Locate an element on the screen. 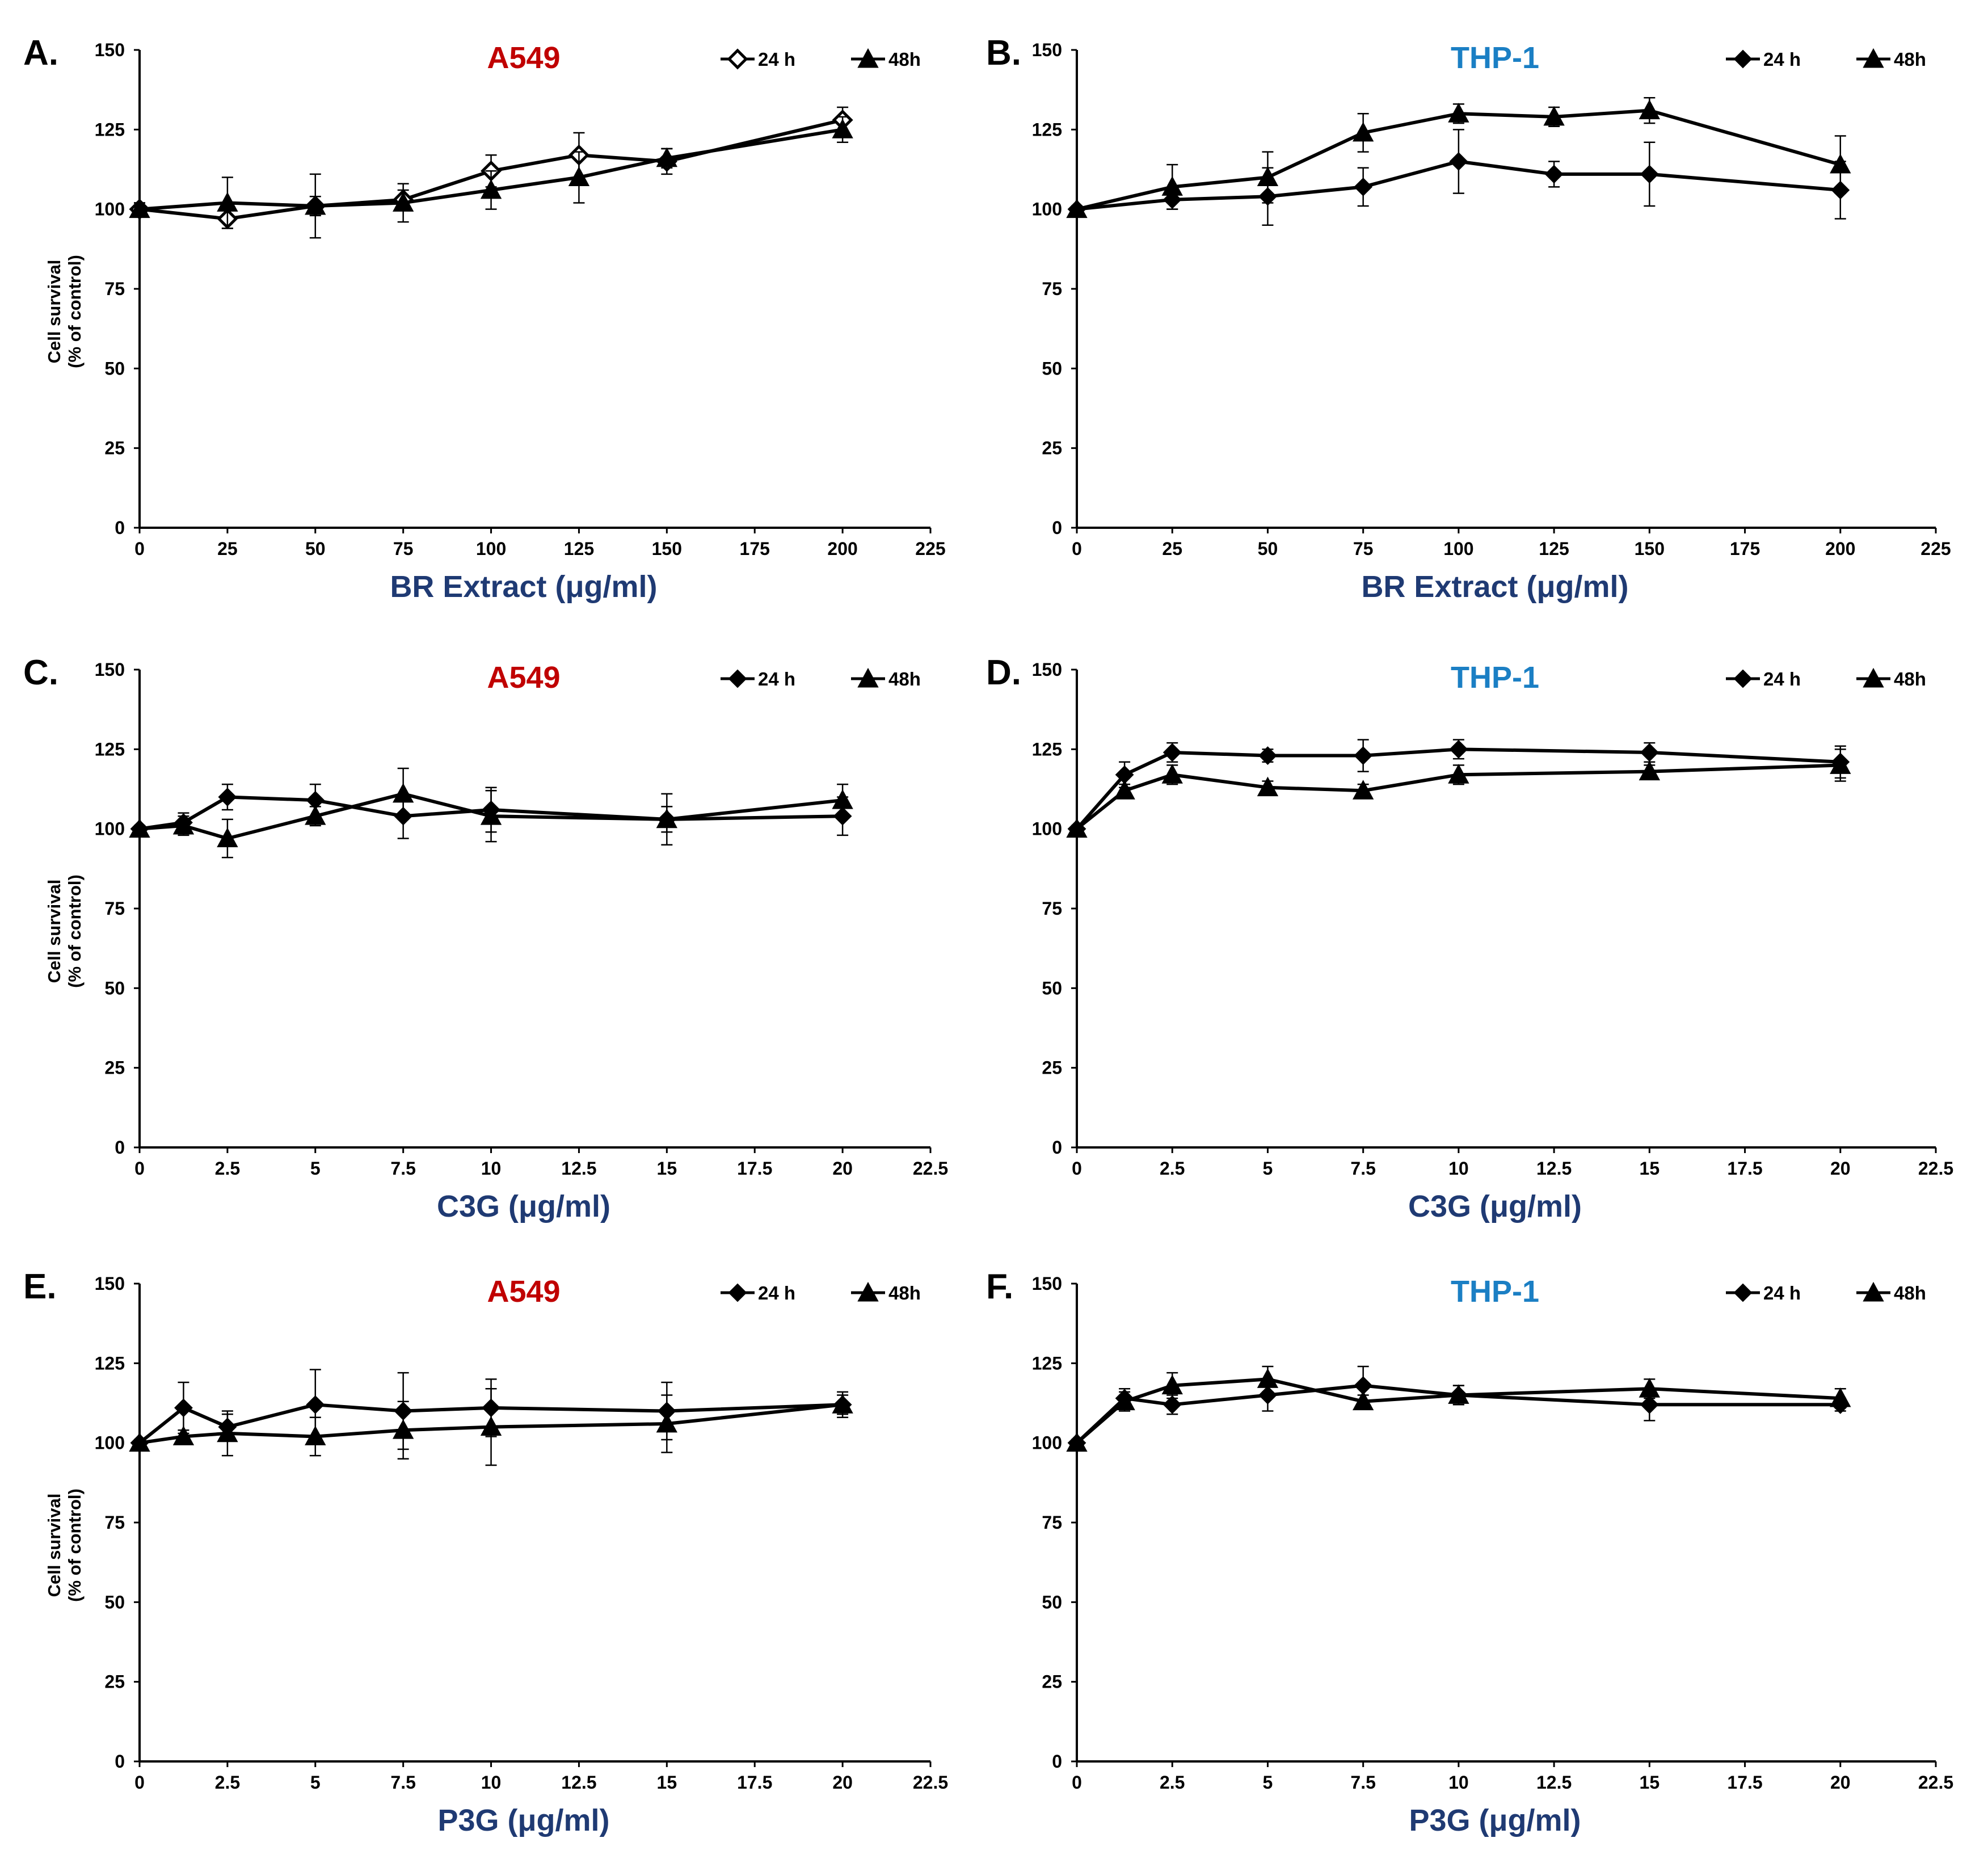  x-axis-label: P3G (μg/ml) is located at coordinates (523, 1820).